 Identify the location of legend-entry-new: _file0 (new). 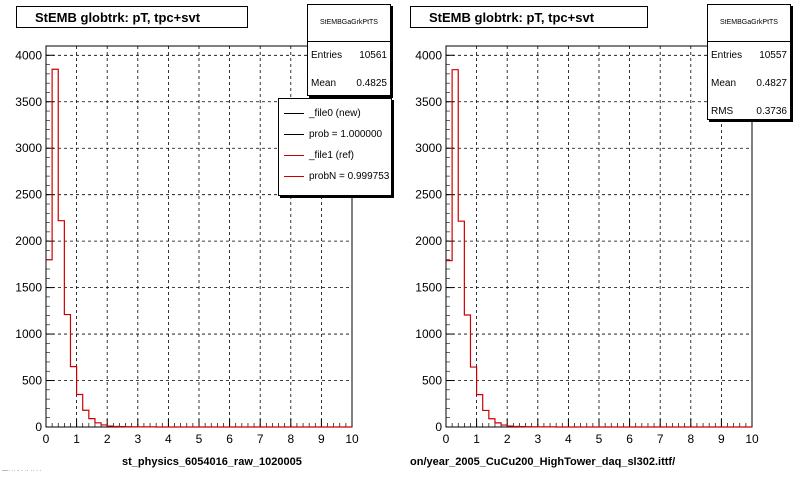
(335, 113).